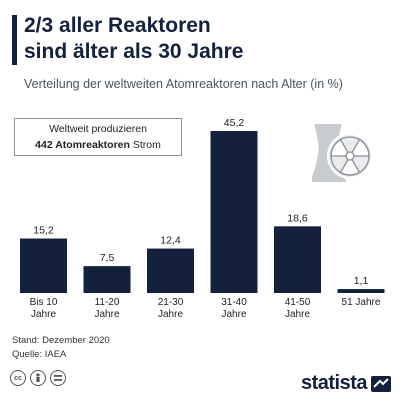 This screenshot has height=405, width=405. I want to click on category-label-3-1: Jahre, so click(233, 314).